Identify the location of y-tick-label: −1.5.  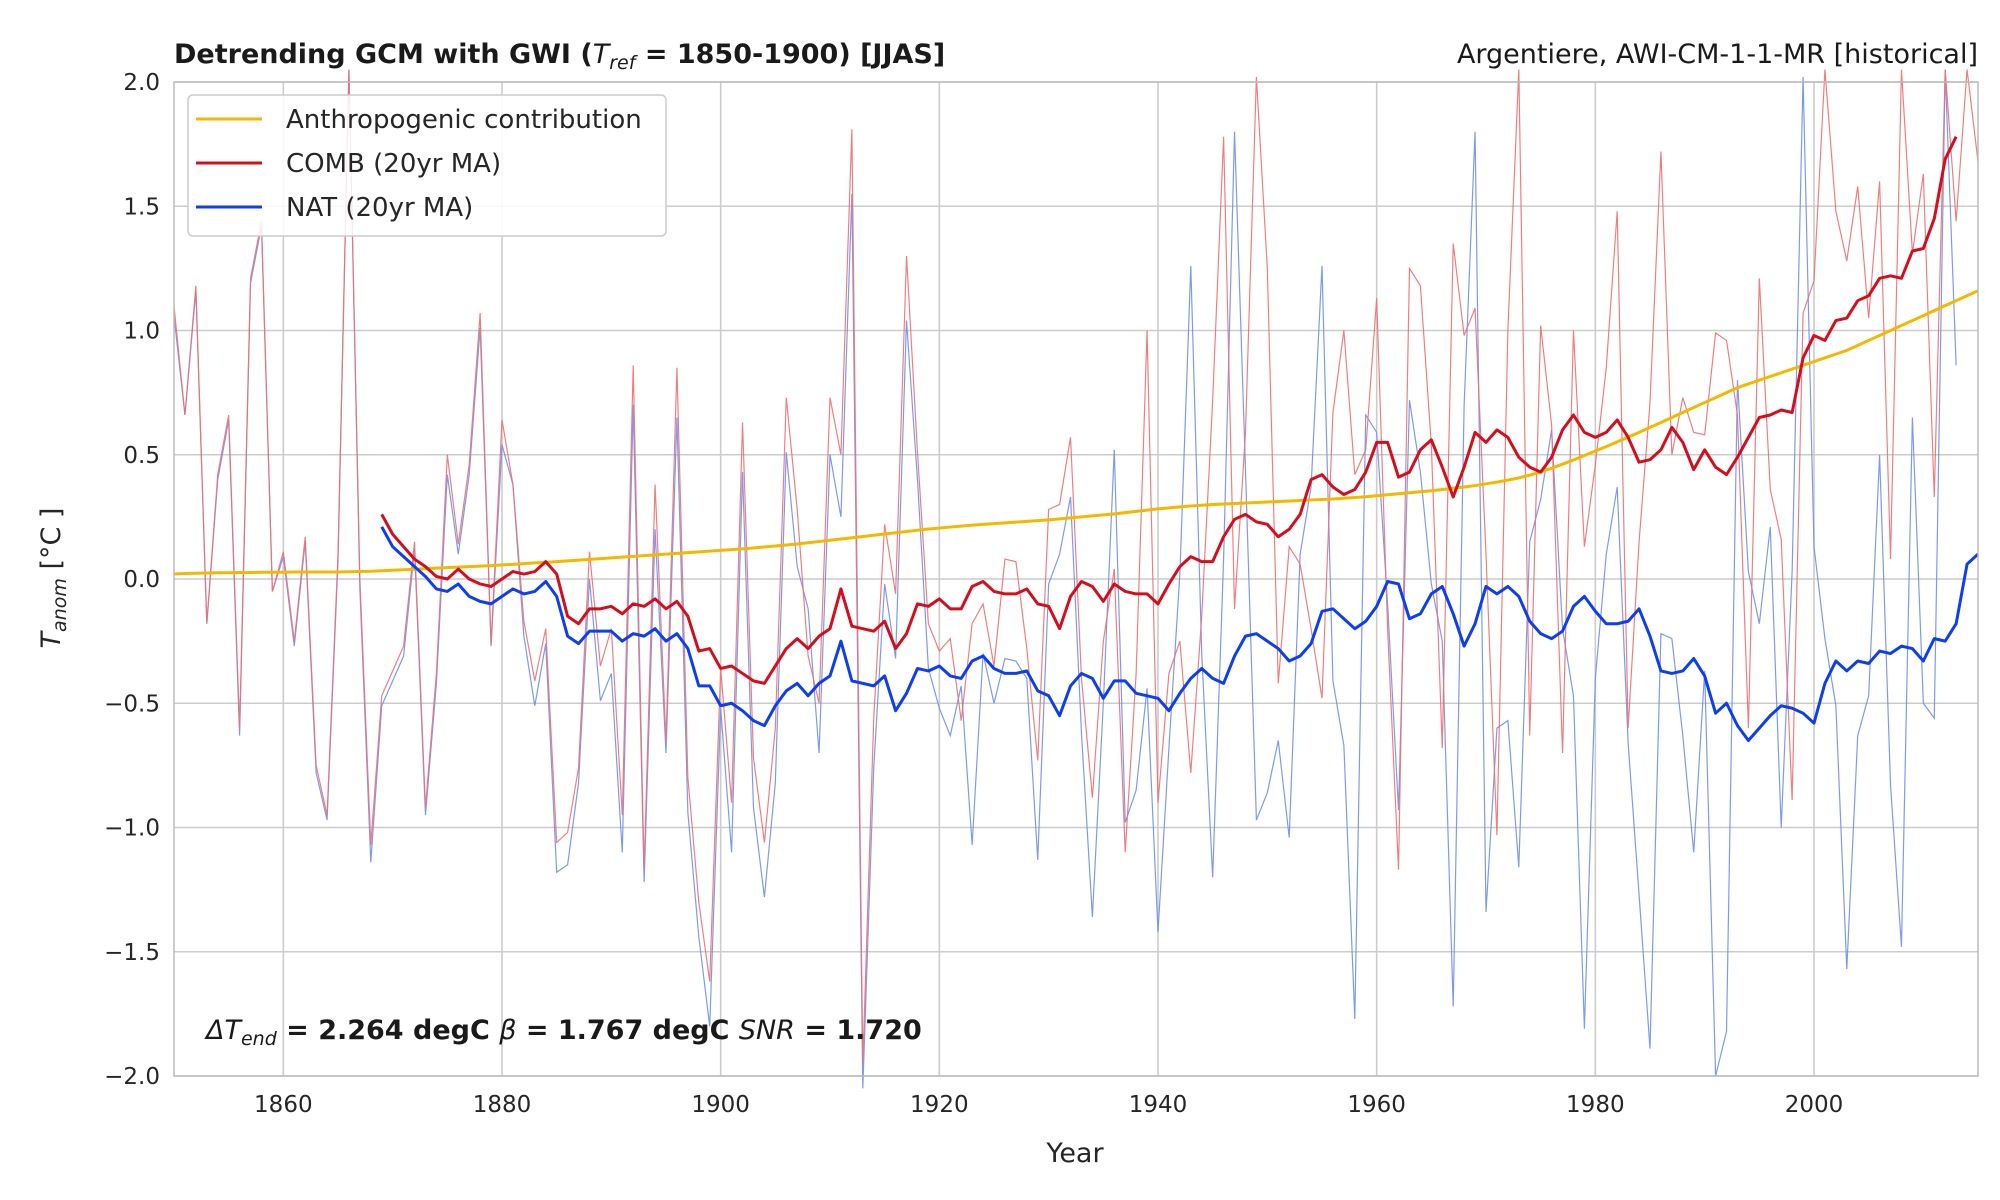
(132, 953).